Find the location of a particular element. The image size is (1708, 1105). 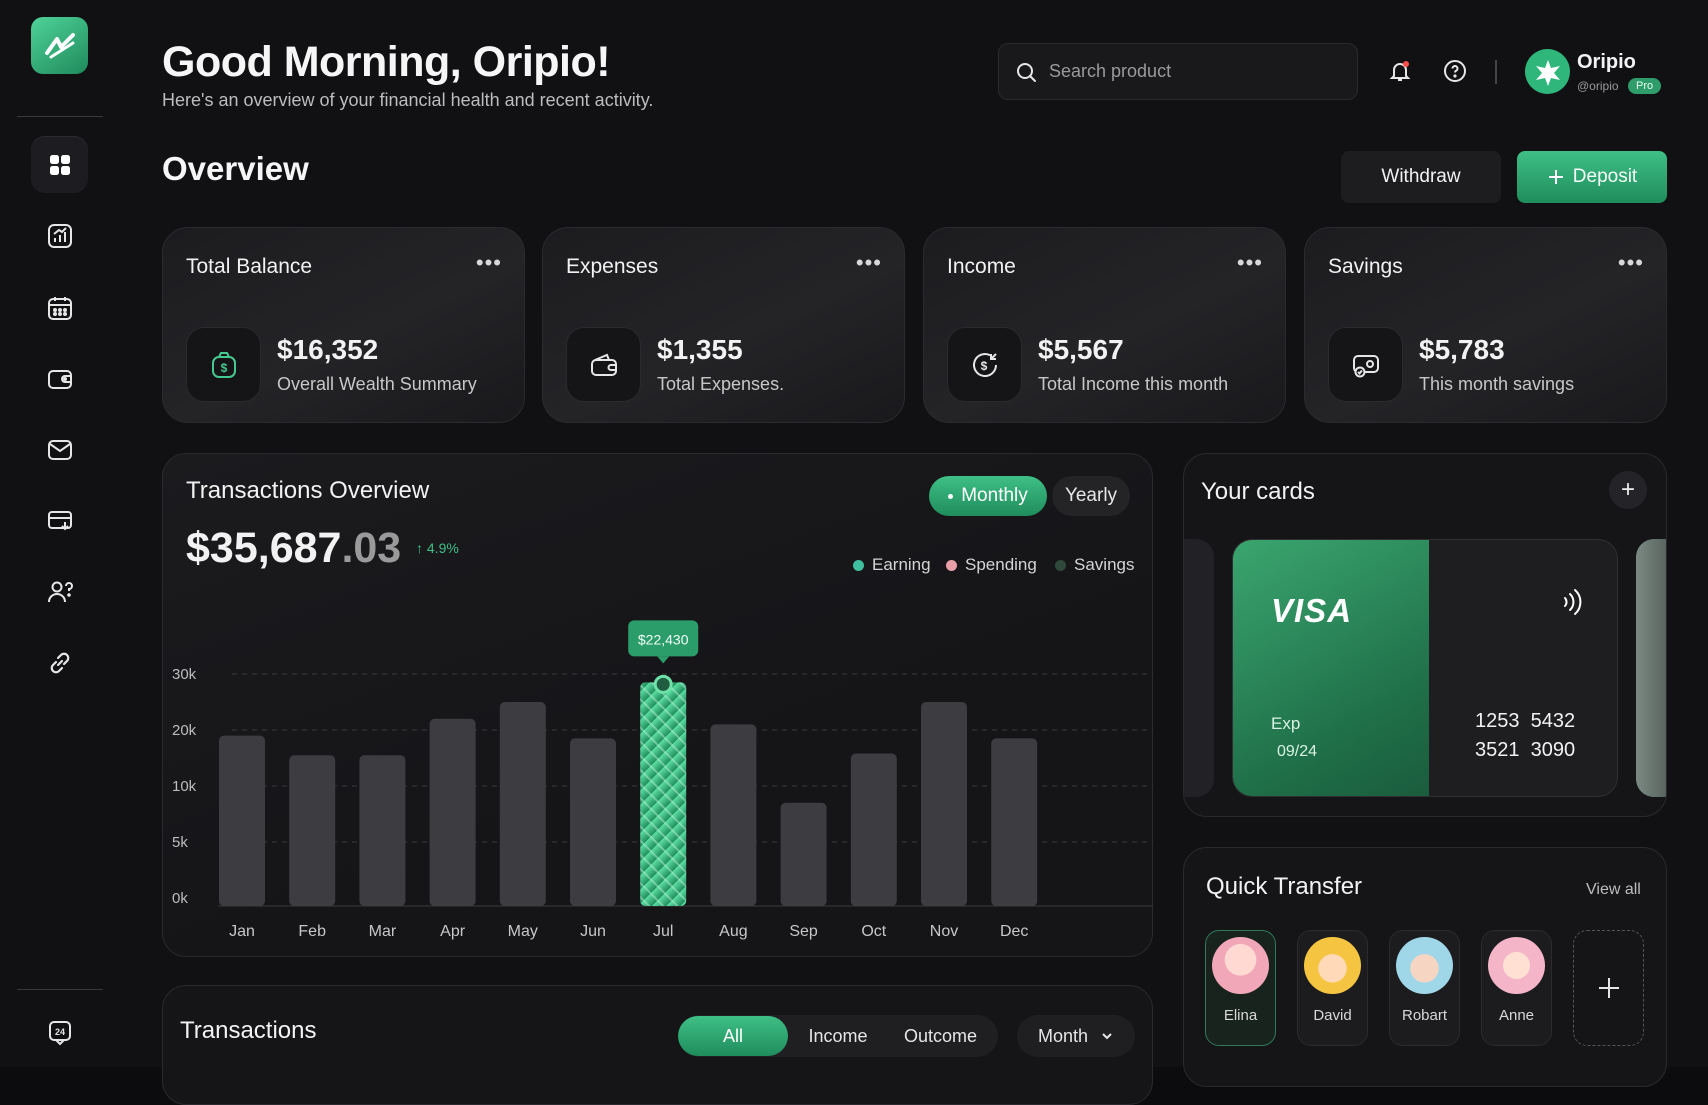

help-icon is located at coordinates (1455, 71).